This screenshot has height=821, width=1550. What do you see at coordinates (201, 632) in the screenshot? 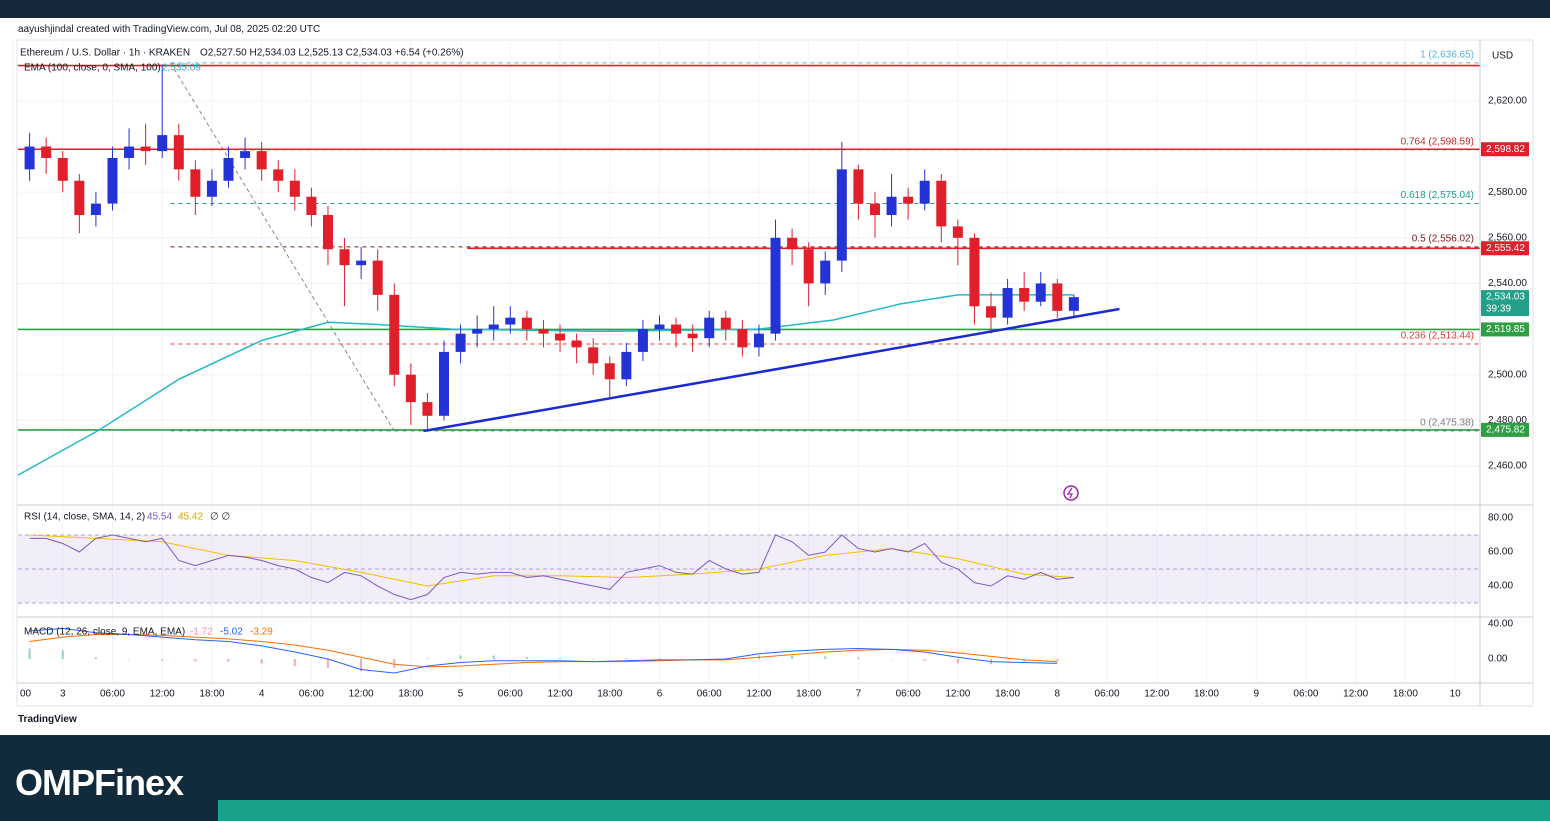
I see `macd-hist-value: -1.72` at bounding box center [201, 632].